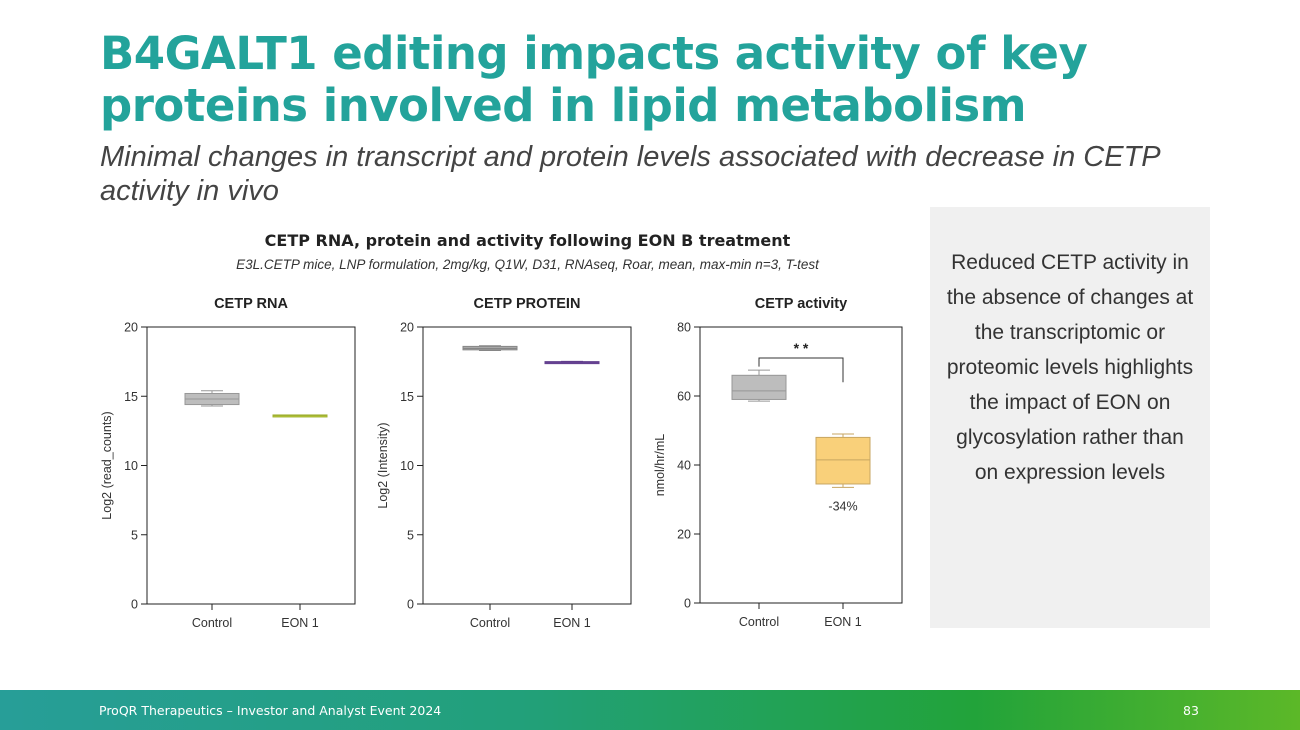  Describe the element at coordinates (383, 465) in the screenshot. I see `y-axis-label: Log2 (Intensity)` at that location.